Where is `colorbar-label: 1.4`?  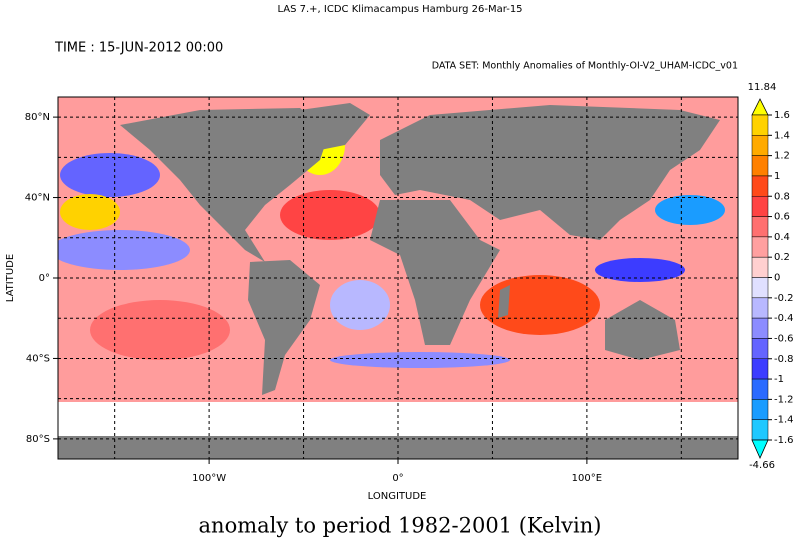 colorbar-label: 1.4 is located at coordinates (782, 135).